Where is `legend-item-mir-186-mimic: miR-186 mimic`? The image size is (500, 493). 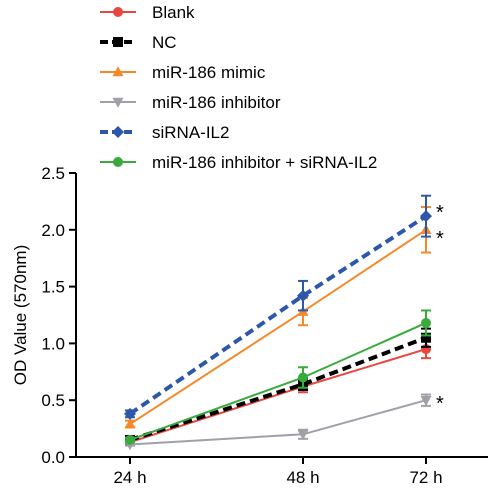 legend-item-mir-186-mimic: miR-186 mimic is located at coordinates (183, 72).